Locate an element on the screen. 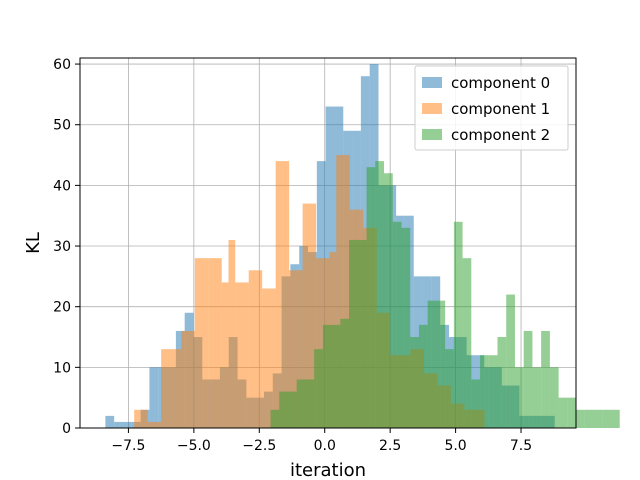 This screenshot has height=480, width=640. y-tick-label: 50 is located at coordinates (62, 126).